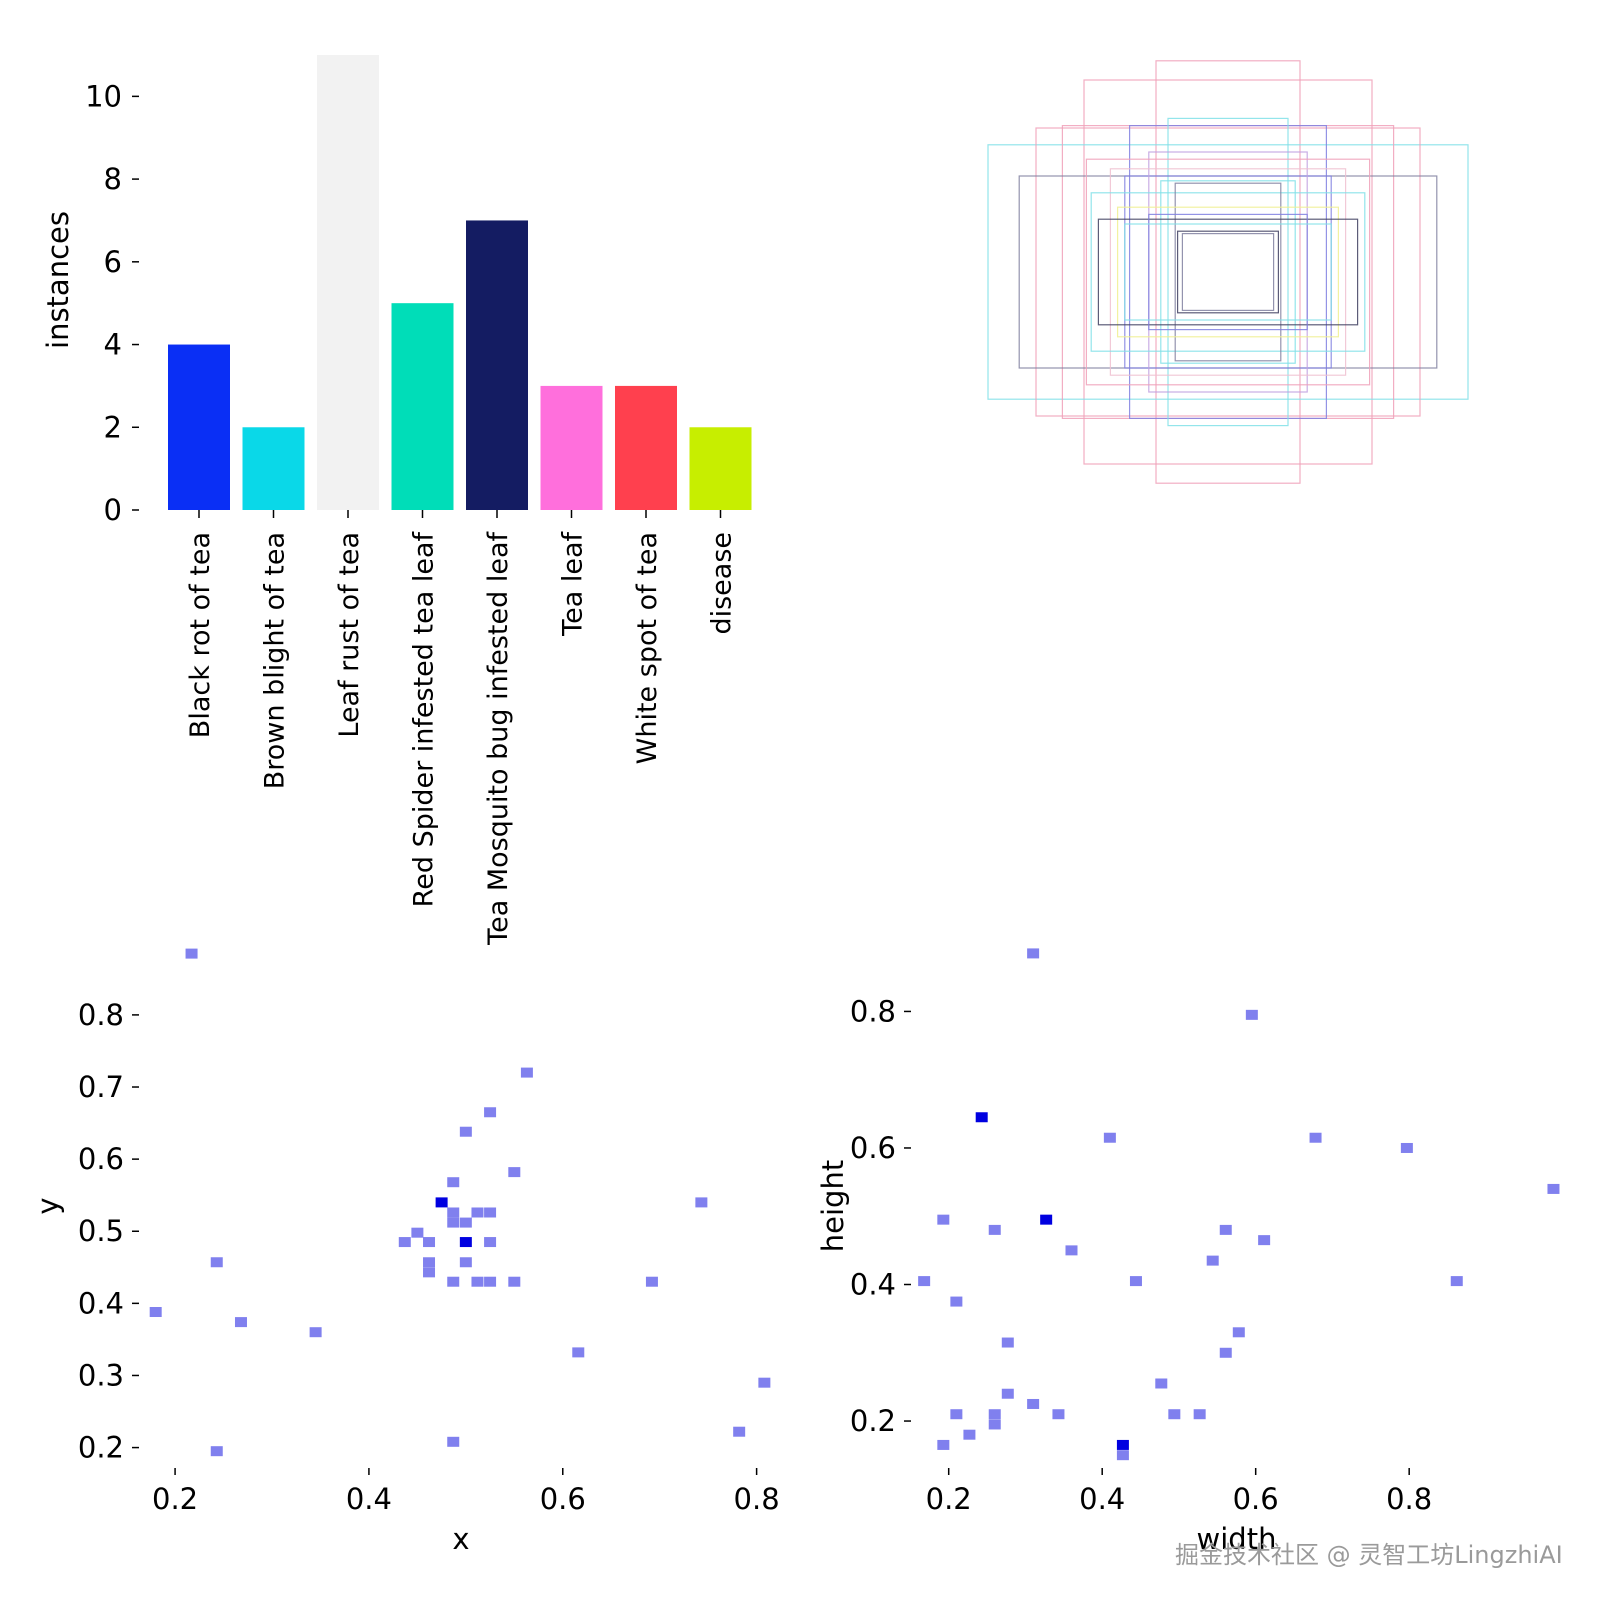  What do you see at coordinates (275, 660) in the screenshot?
I see `x-tick-label: Brown blight of tea` at bounding box center [275, 660].